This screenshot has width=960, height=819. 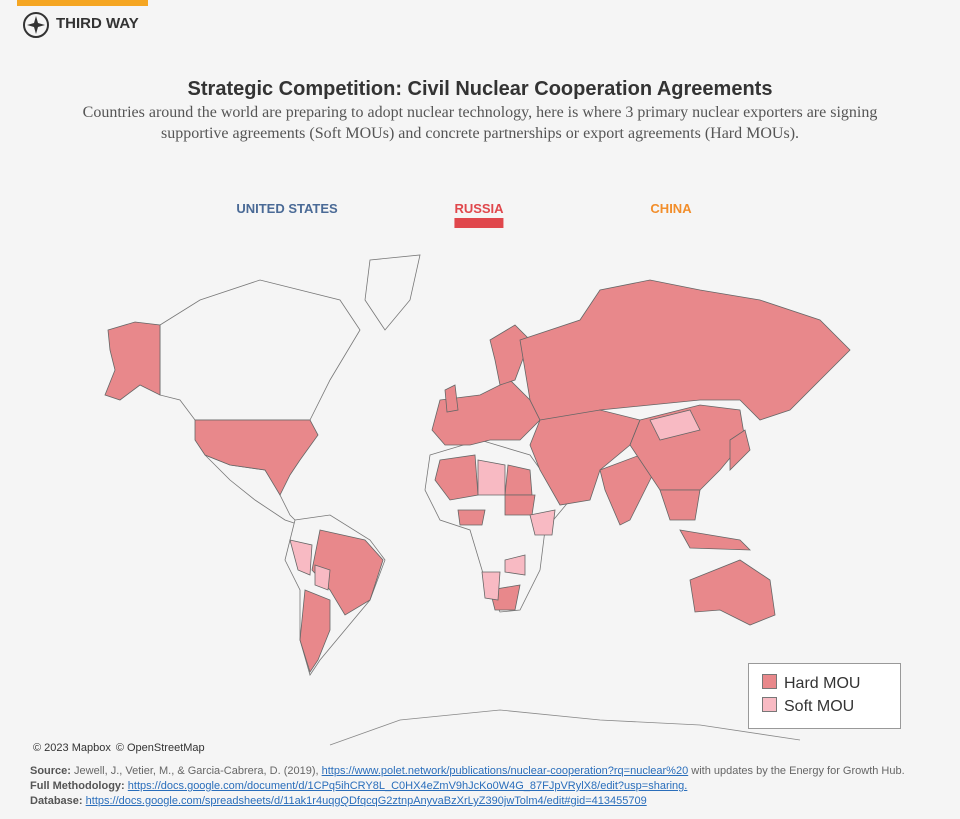 I want to click on attribution-item: © OpenStreetMap, so click(x=160, y=748).